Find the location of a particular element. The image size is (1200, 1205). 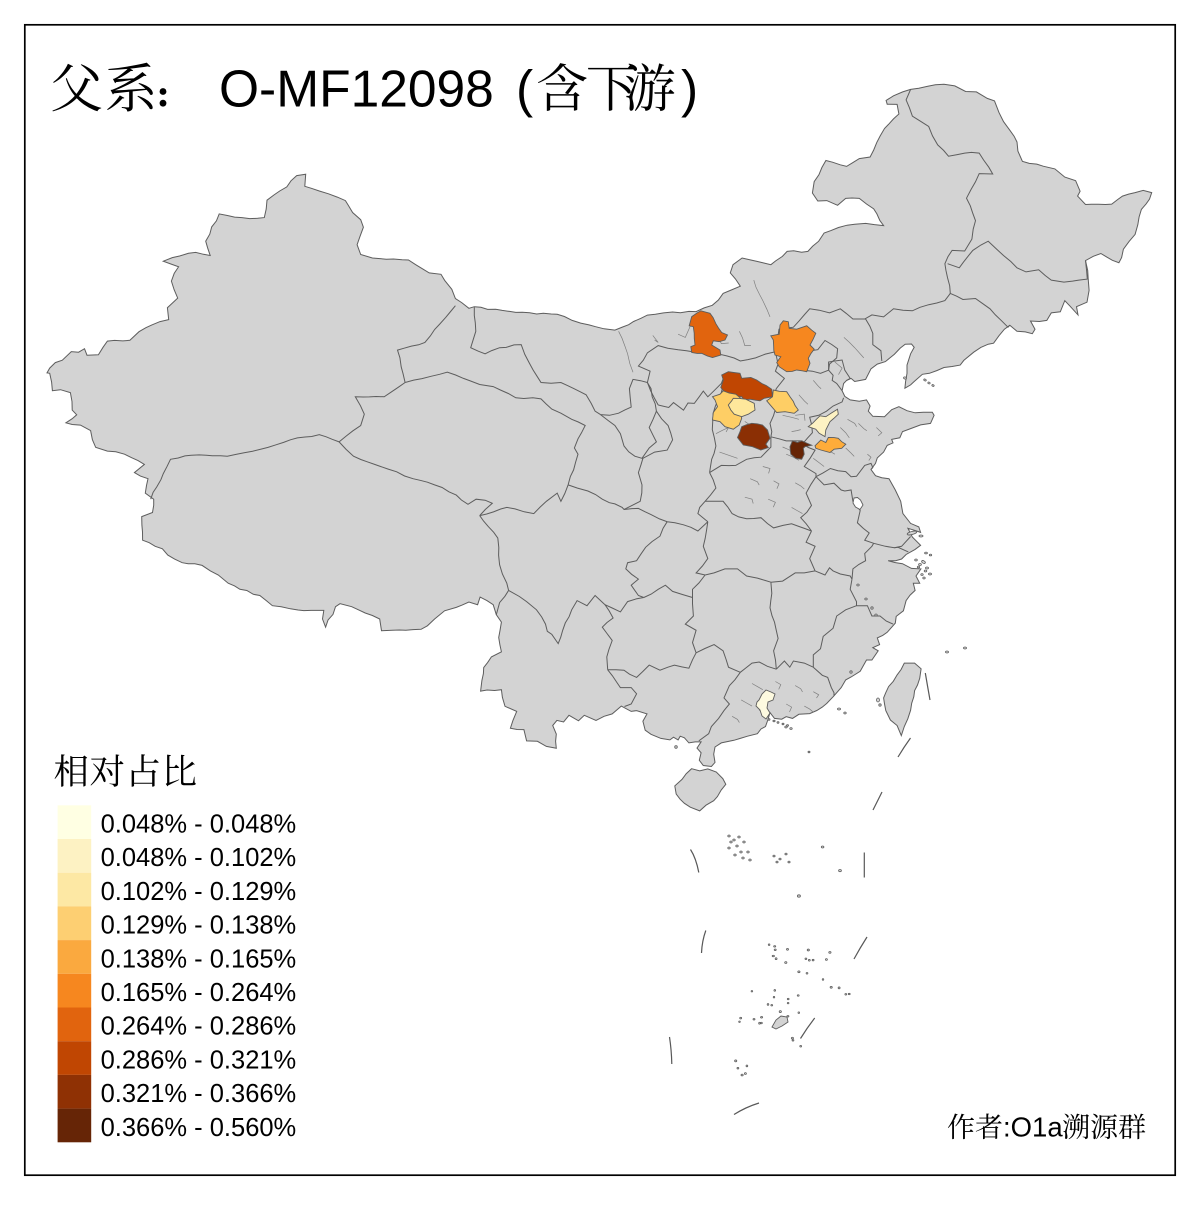

svg-text: 0.286% - 0.321% is located at coordinates (199, 1060).